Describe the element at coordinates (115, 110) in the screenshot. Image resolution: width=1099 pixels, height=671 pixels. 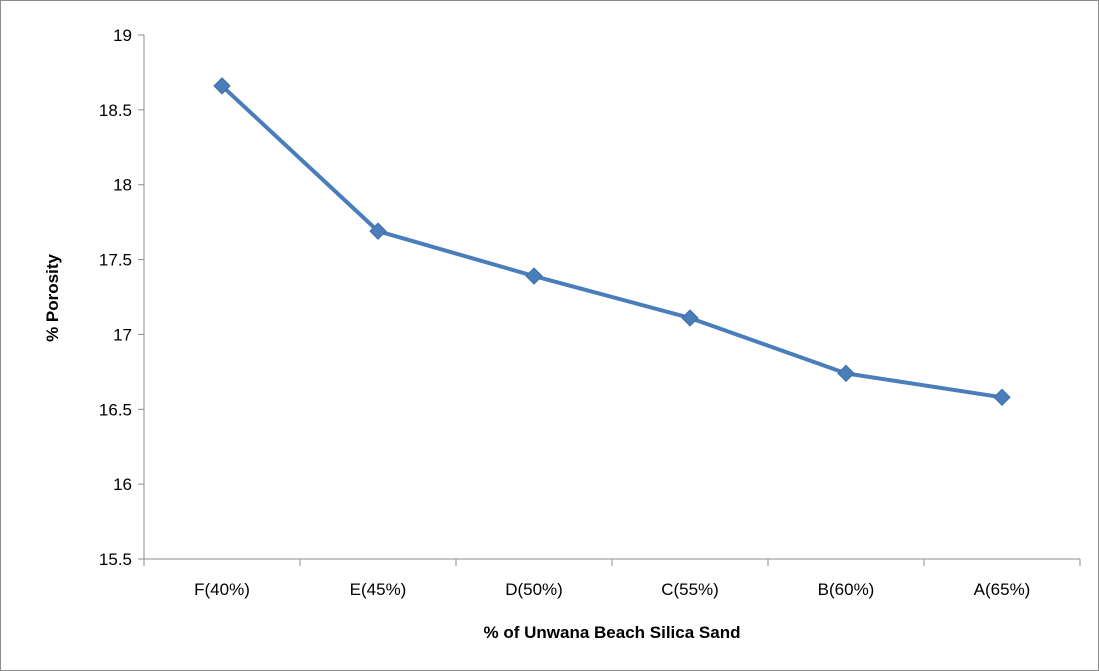
I see `y-tick-label: 18.5` at that location.